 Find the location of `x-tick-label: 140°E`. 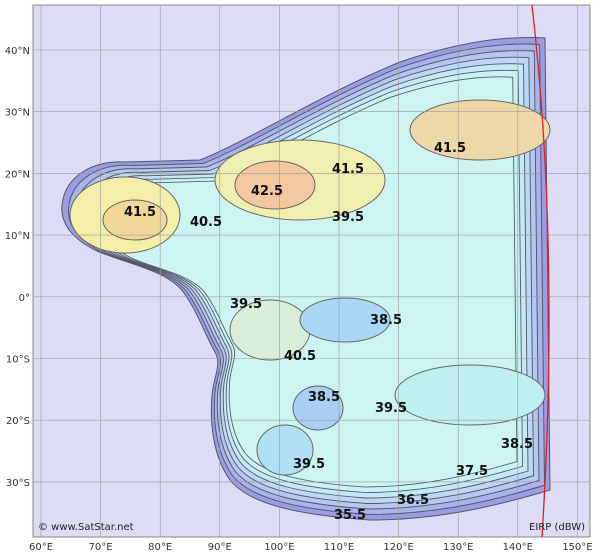

x-tick-label: 140°E is located at coordinates (518, 547).